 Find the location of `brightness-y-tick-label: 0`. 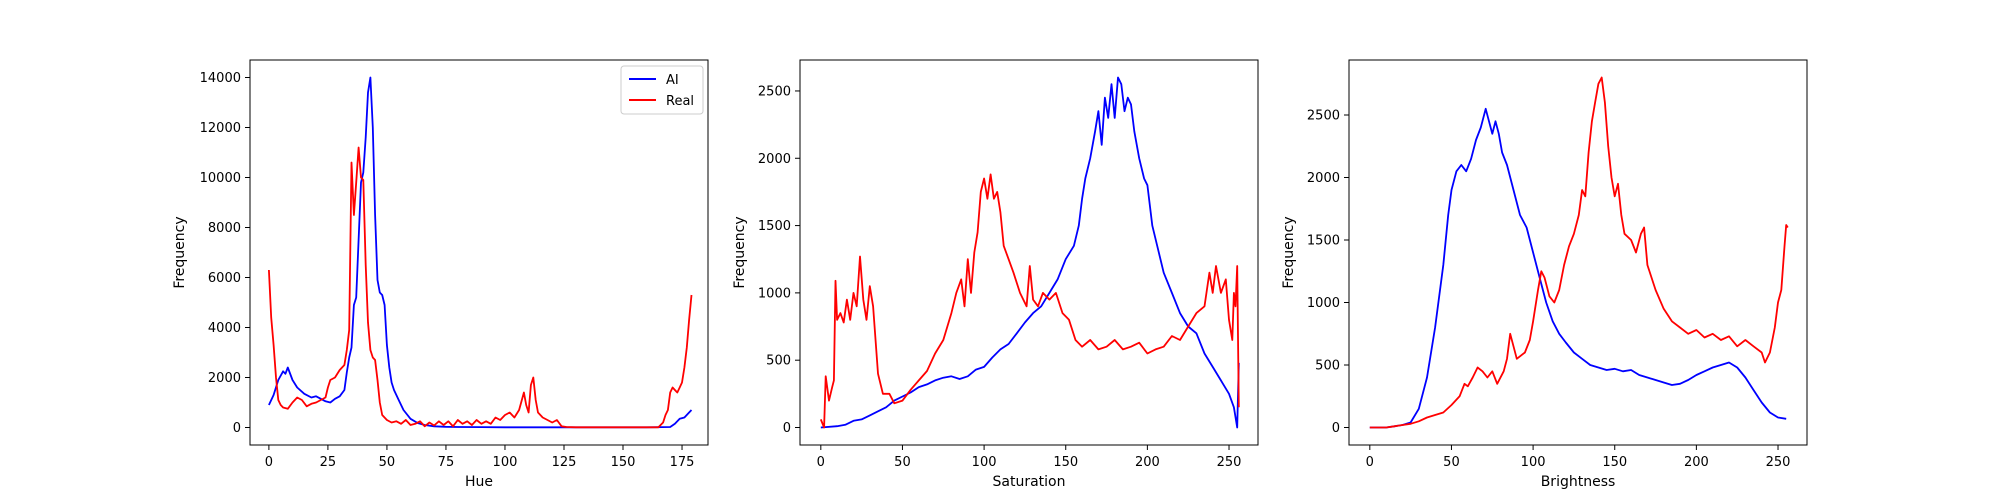

brightness-y-tick-label: 0 is located at coordinates (1336, 428).